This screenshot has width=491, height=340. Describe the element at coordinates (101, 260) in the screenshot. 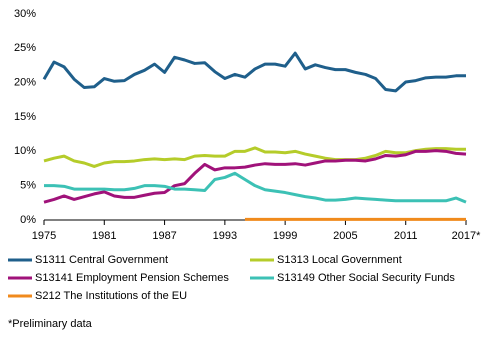

I see `legend-label: S1311 Central Government` at that location.